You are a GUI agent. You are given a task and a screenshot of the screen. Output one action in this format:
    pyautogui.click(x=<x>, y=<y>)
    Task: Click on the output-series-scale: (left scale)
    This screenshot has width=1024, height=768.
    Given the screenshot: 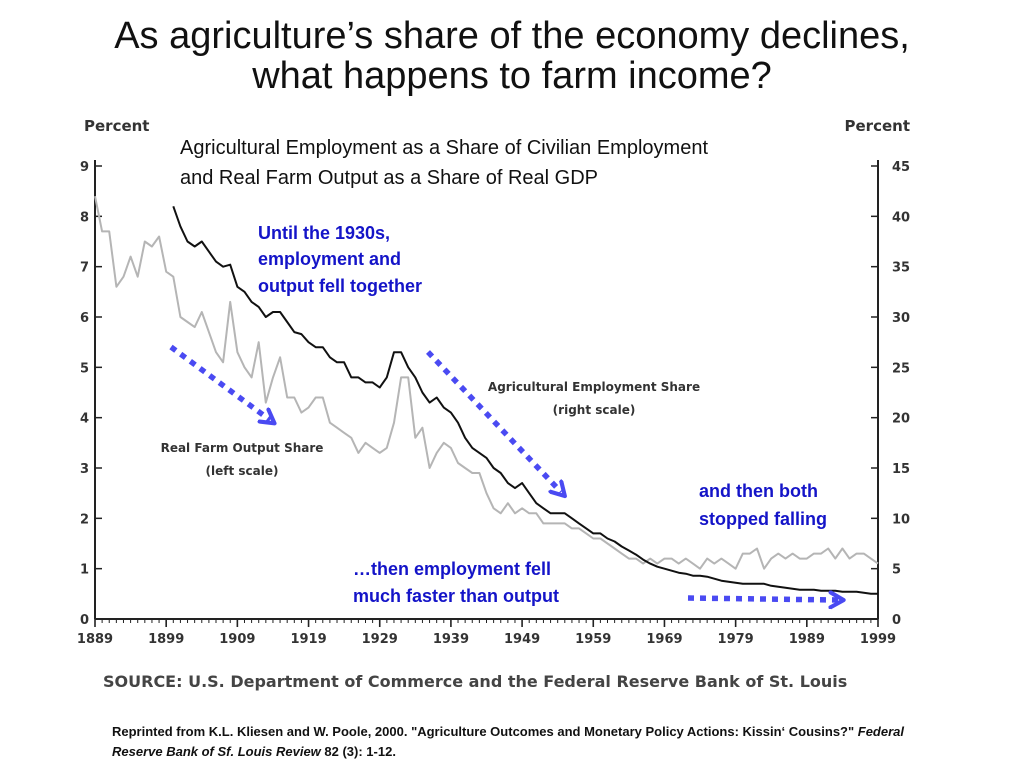 What is the action you would take?
    pyautogui.click(x=242, y=471)
    